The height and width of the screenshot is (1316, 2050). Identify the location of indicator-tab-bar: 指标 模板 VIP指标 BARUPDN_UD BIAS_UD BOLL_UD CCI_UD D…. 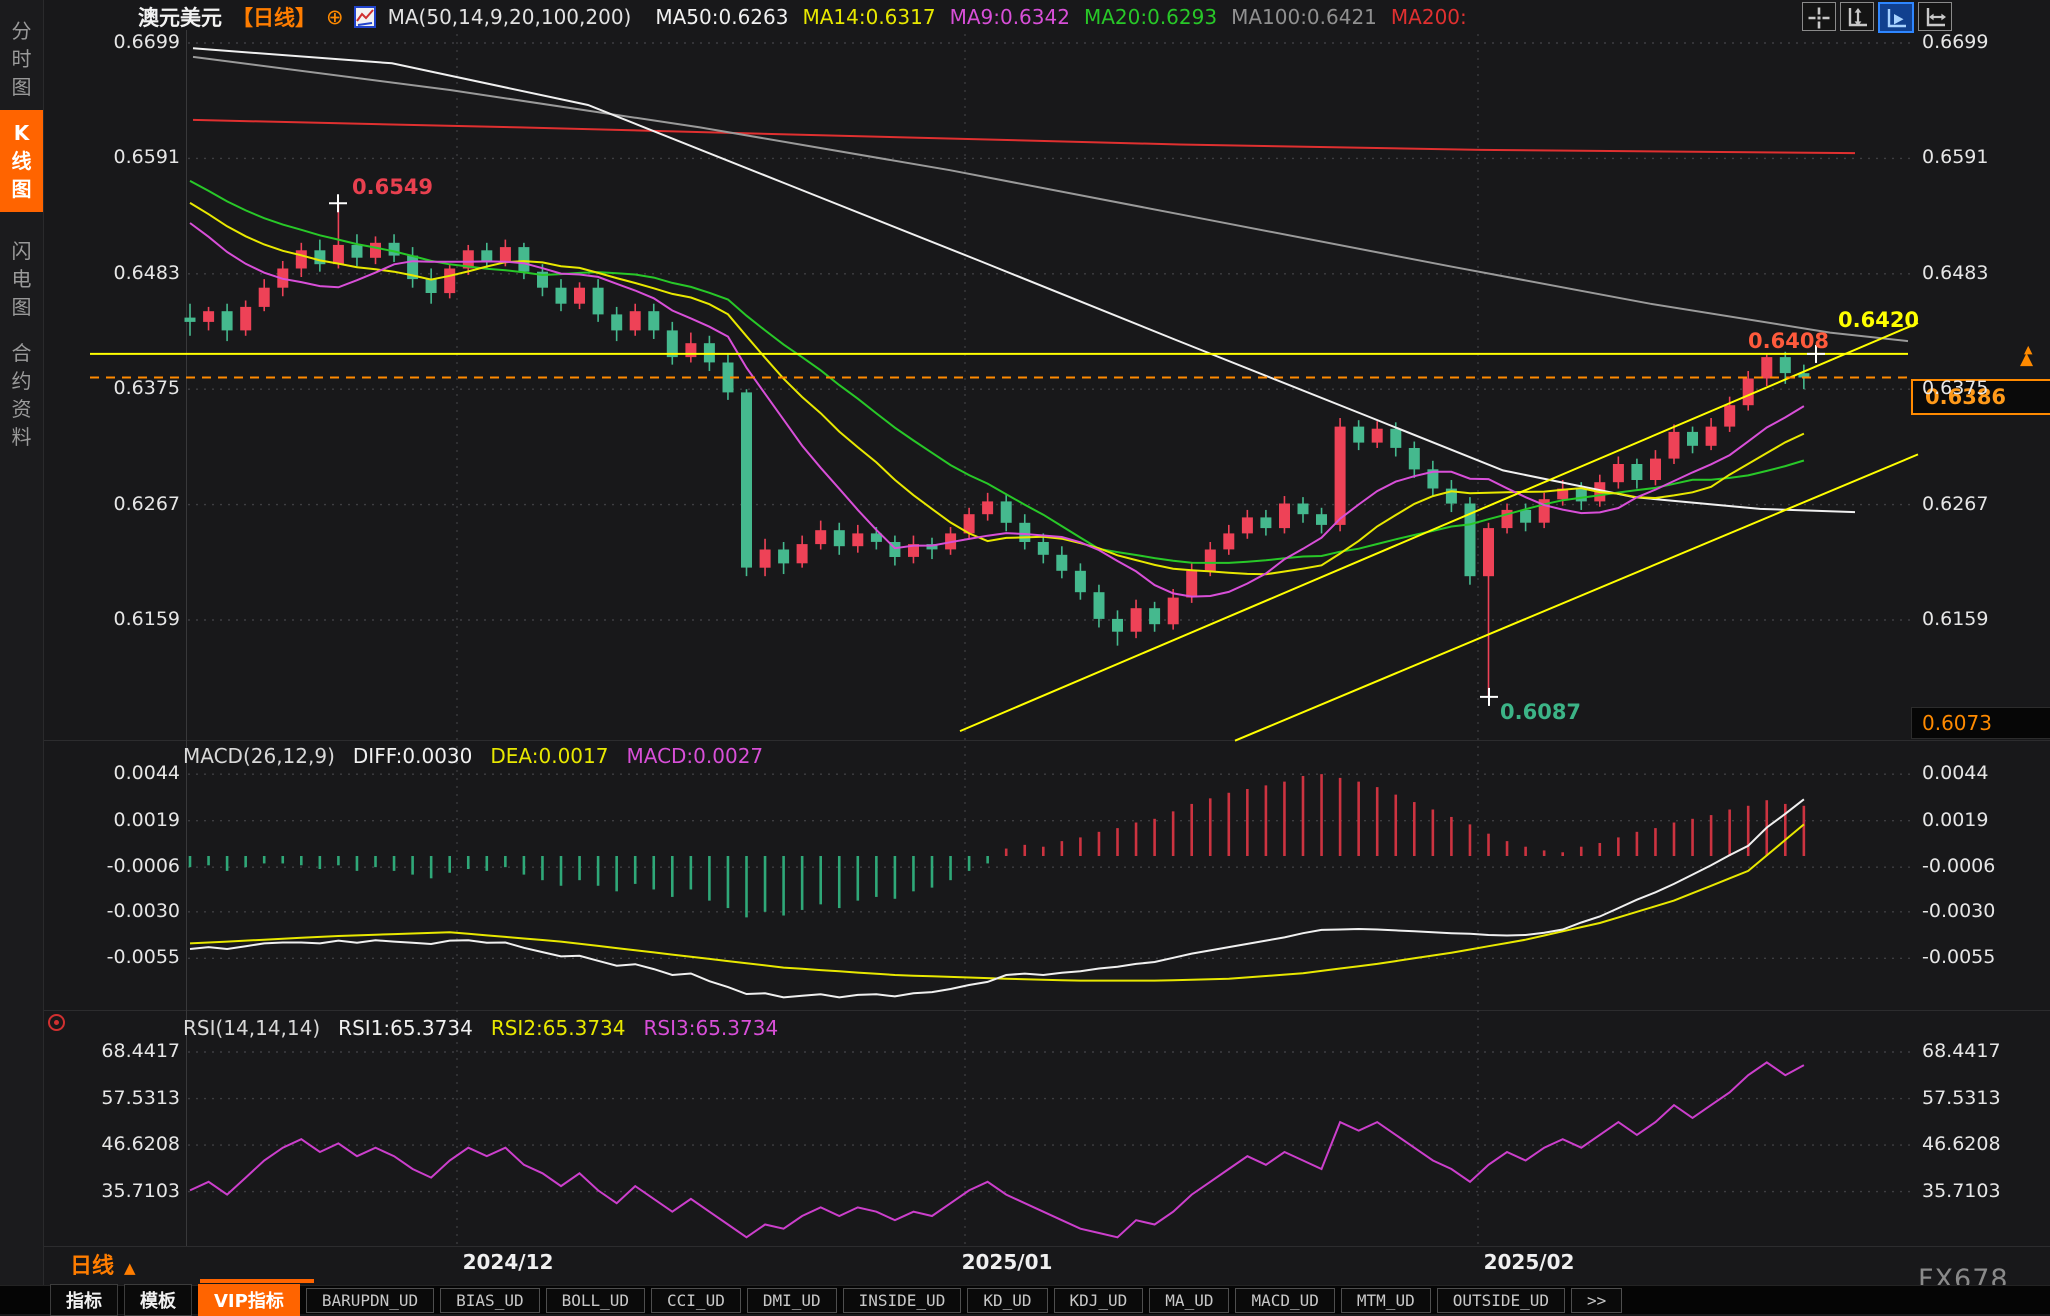
(1025, 1300).